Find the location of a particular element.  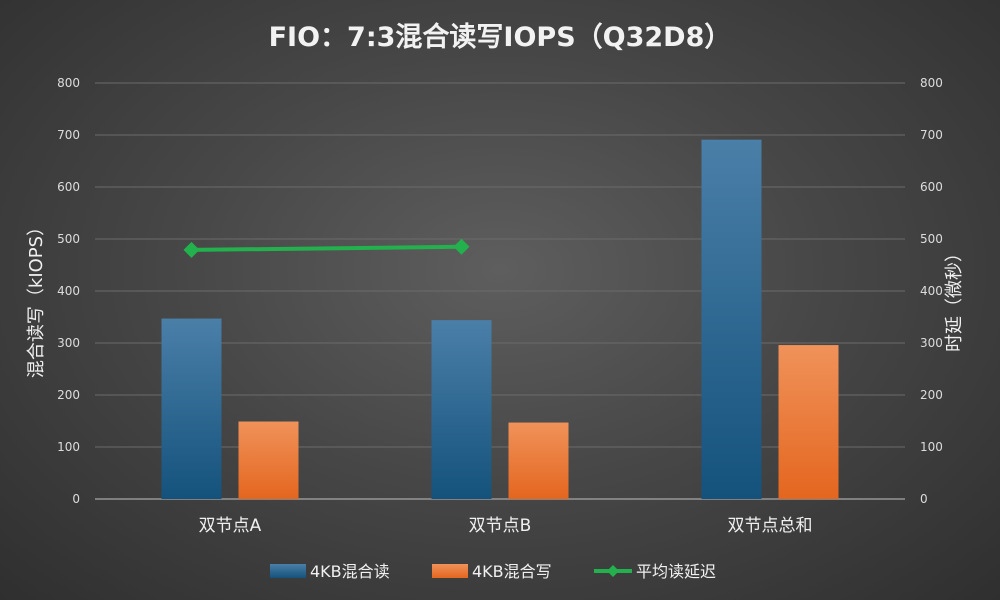

y-tick-label: 400 is located at coordinates (68, 291).